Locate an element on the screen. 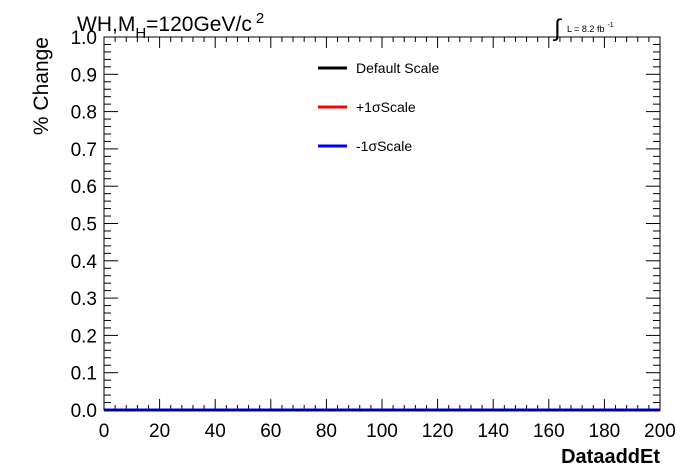 The width and height of the screenshot is (696, 472). y-axis-label: % Change is located at coordinates (41, 86).